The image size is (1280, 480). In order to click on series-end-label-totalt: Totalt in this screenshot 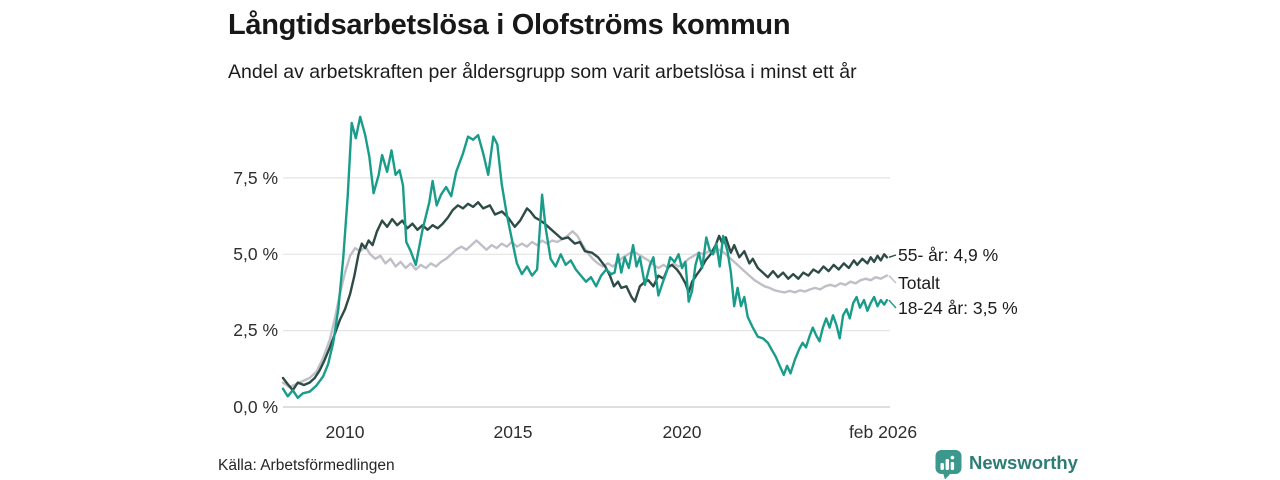, I will do `click(919, 283)`.